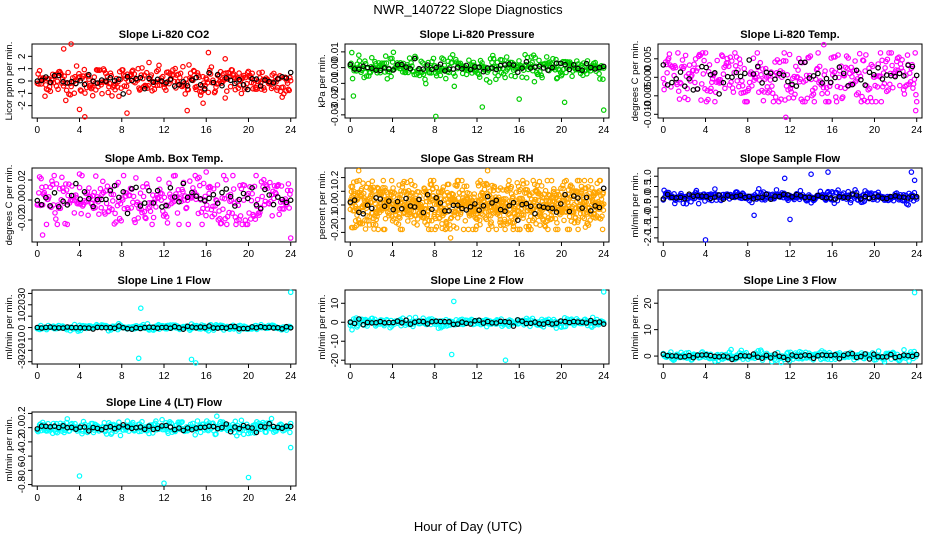 The image size is (936, 540). Describe the element at coordinates (335, 322) in the screenshot. I see `y-tick-label: 0` at that location.